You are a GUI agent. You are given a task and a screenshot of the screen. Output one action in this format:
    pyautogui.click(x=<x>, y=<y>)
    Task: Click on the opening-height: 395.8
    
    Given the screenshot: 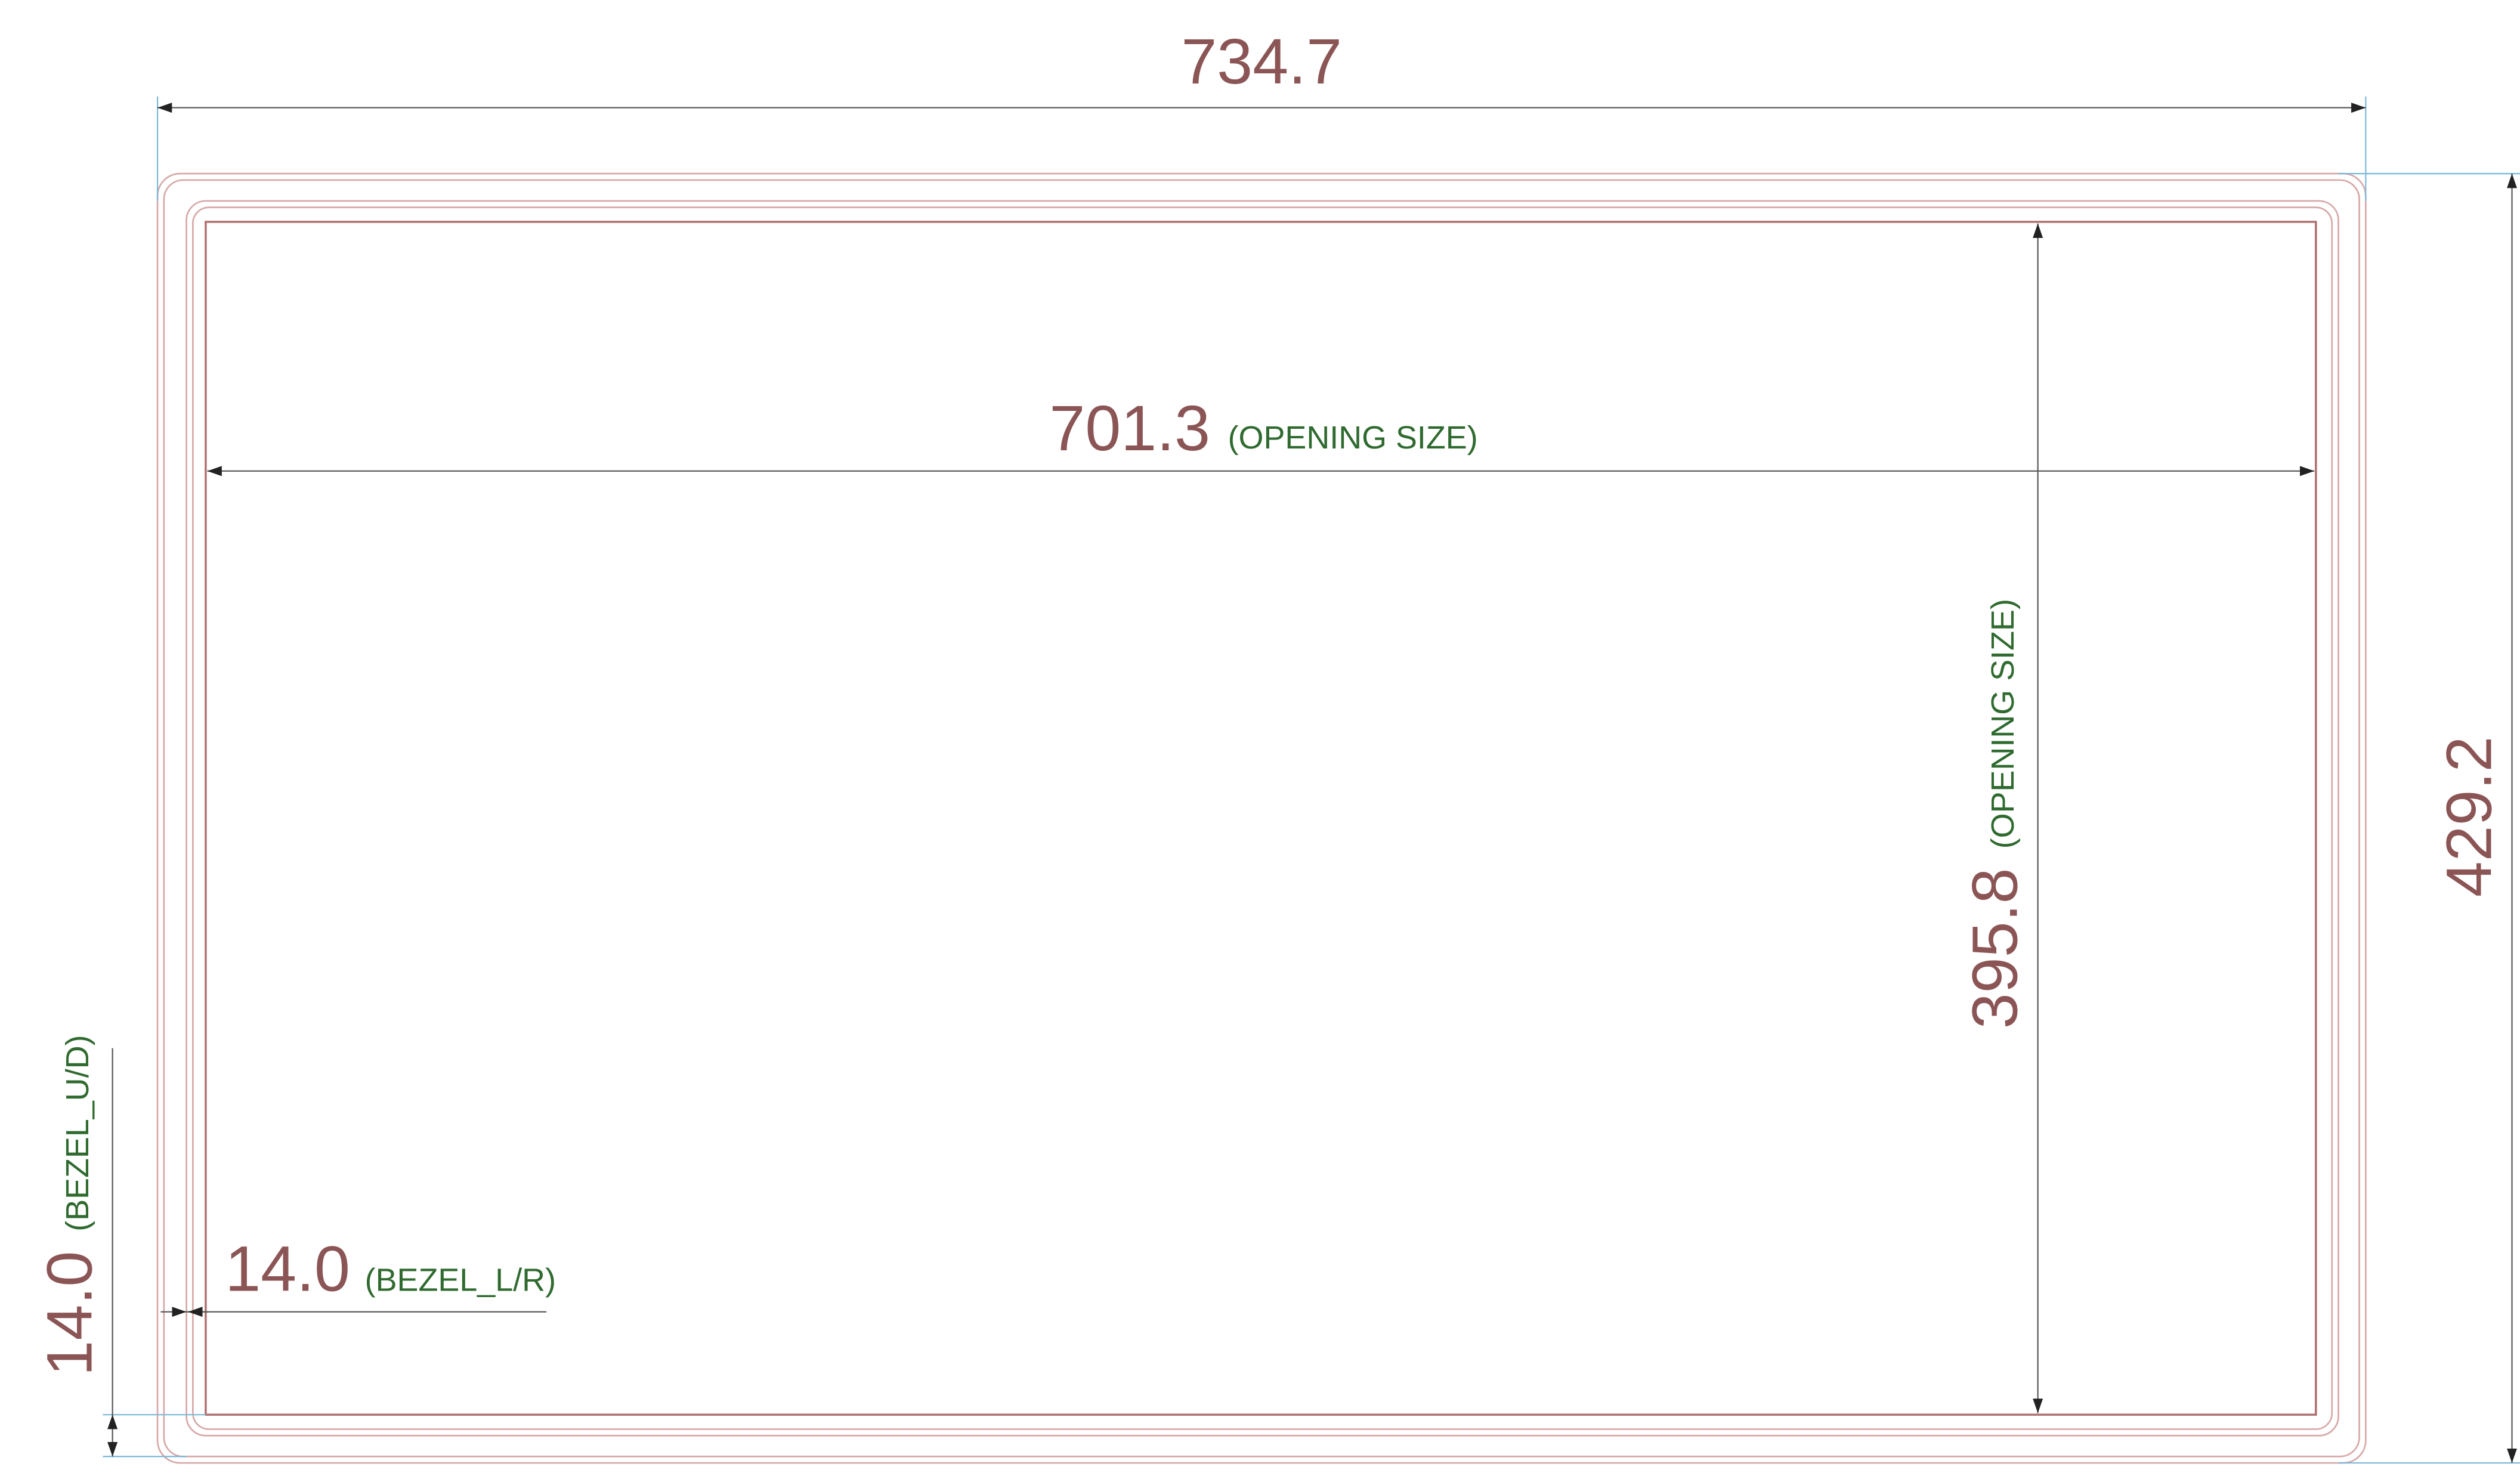 What is the action you would take?
    pyautogui.click(x=1995, y=948)
    